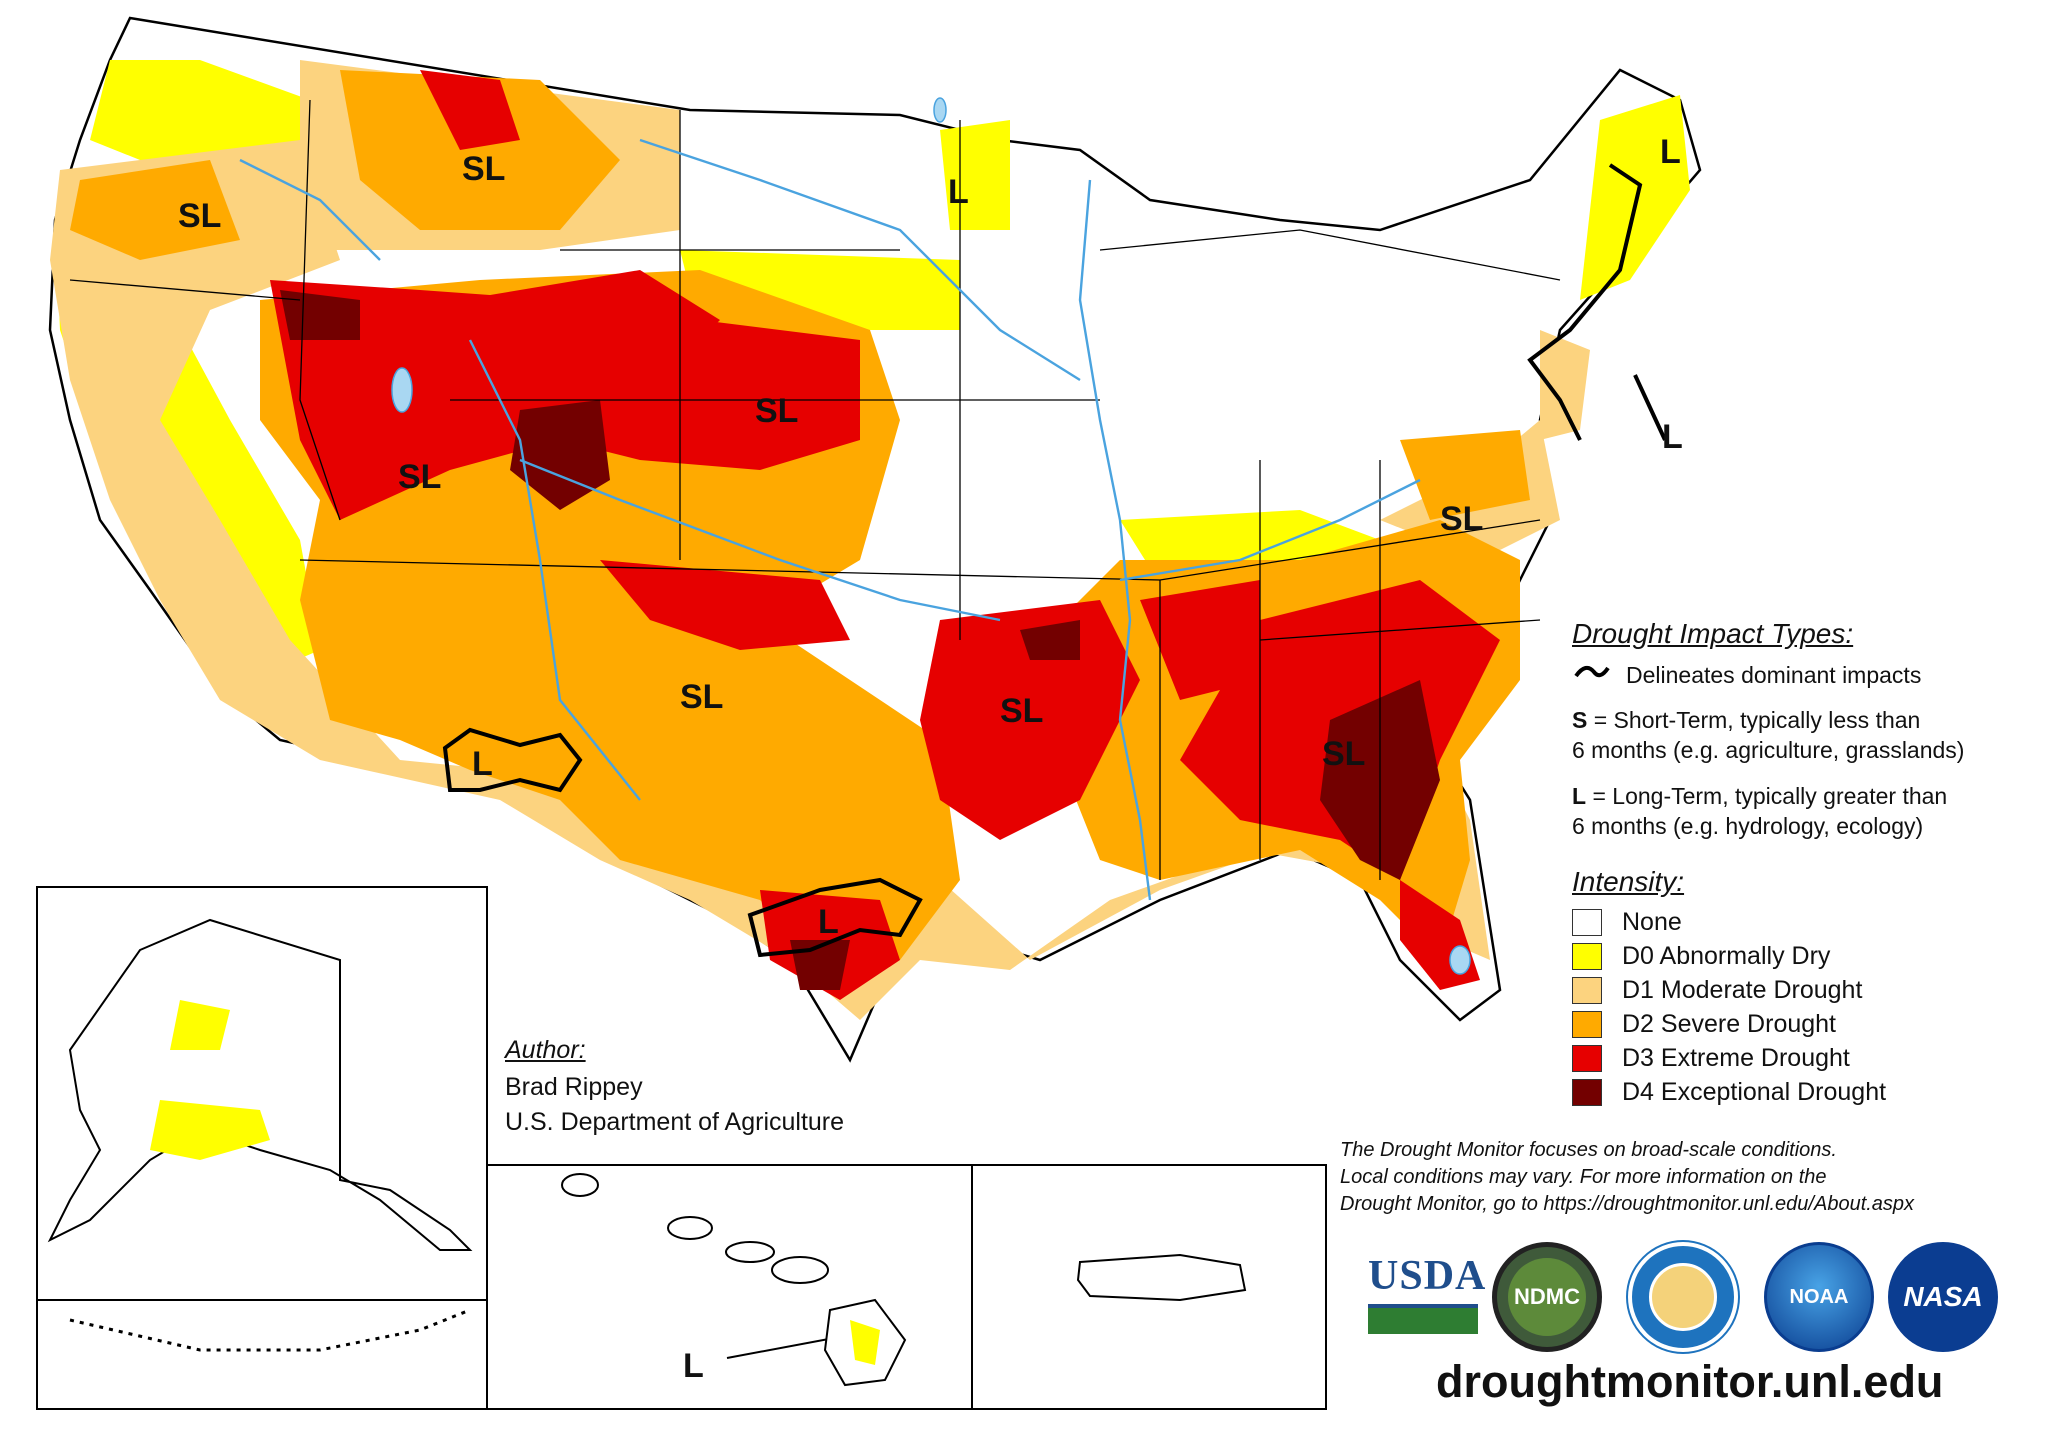 The image size is (2048, 1439). I want to click on author-org: U.S. Department of Agriculture, so click(675, 1122).